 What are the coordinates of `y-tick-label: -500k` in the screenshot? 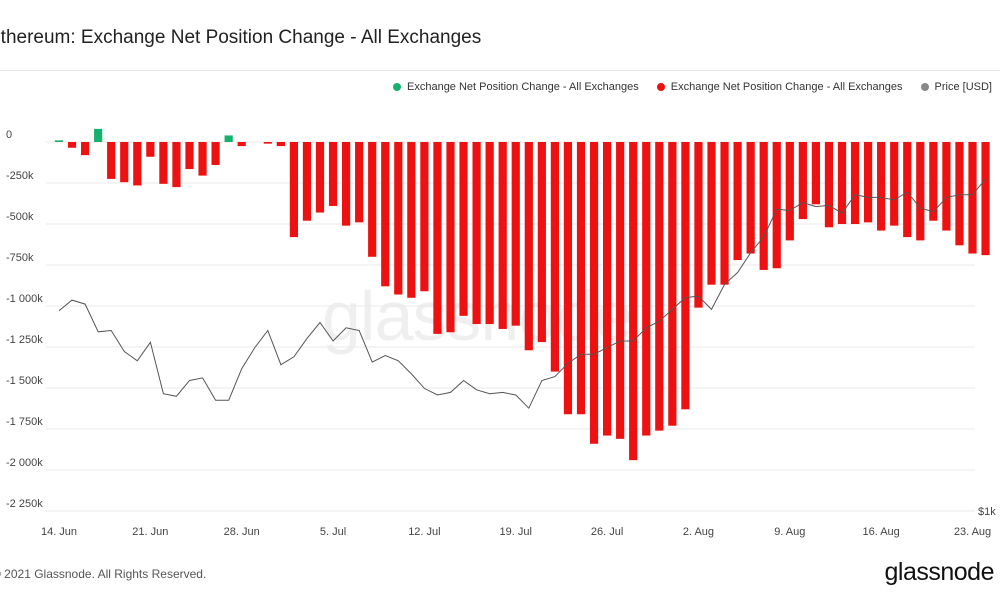 It's located at (20, 217).